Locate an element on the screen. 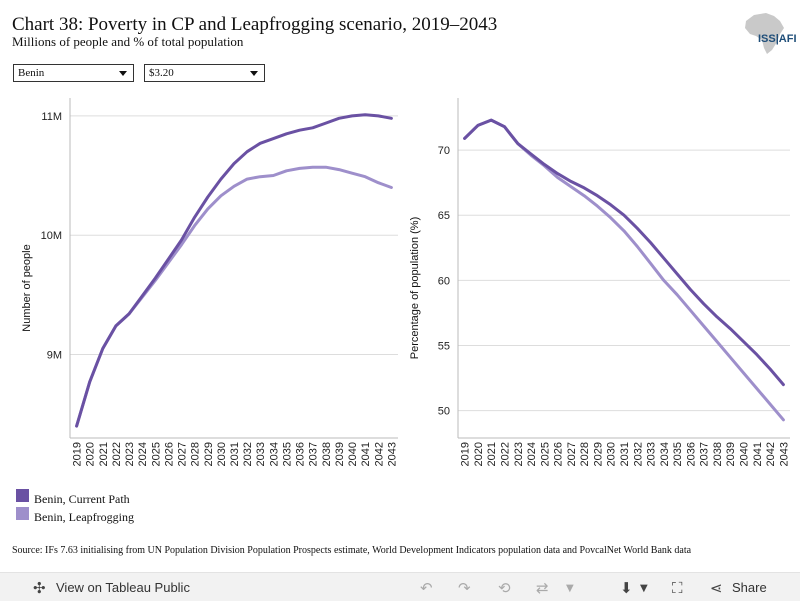 The width and height of the screenshot is (800, 601). legend: Benin, Current Path Benin, Leapfrogging is located at coordinates (166, 506).